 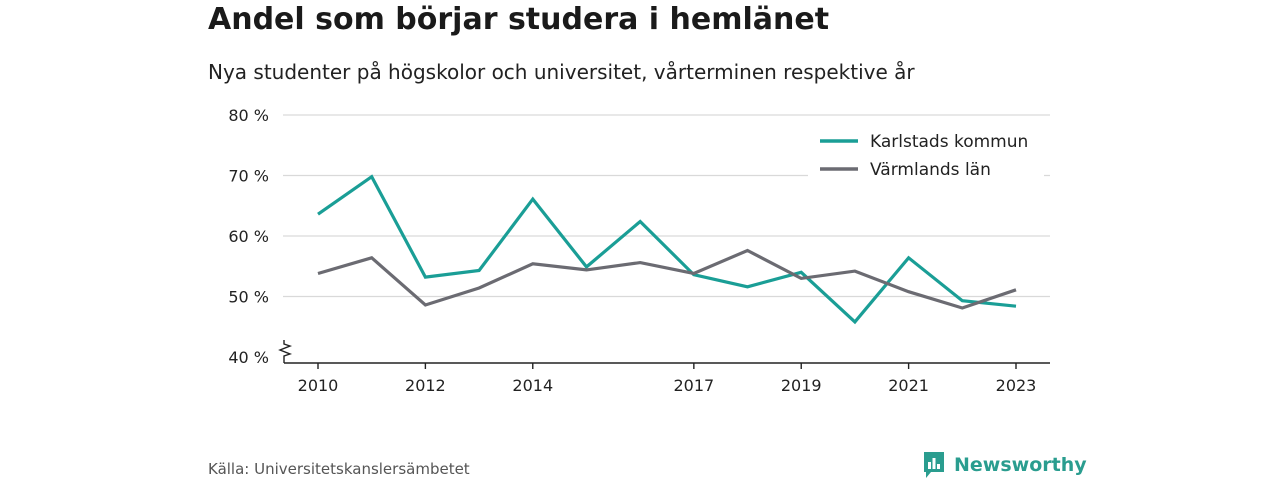 What do you see at coordinates (801, 385) in the screenshot?
I see `x-tick-label: 2019` at bounding box center [801, 385].